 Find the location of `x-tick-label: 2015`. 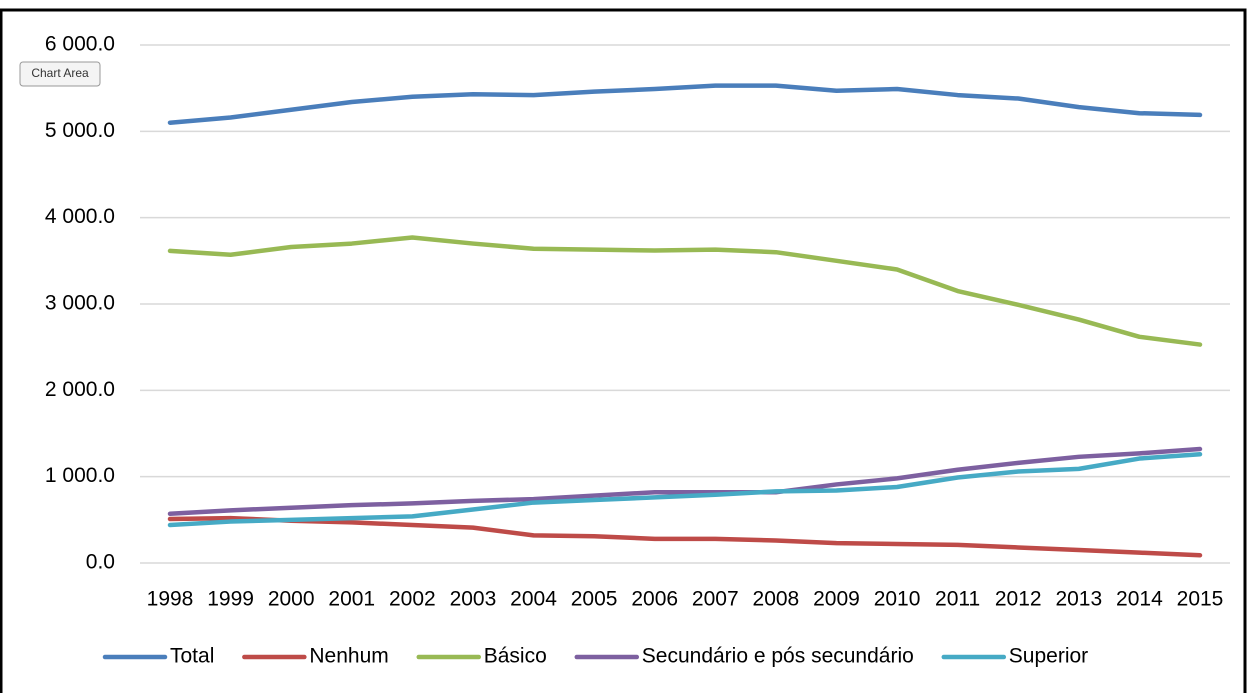

x-tick-label: 2015 is located at coordinates (1200, 599).